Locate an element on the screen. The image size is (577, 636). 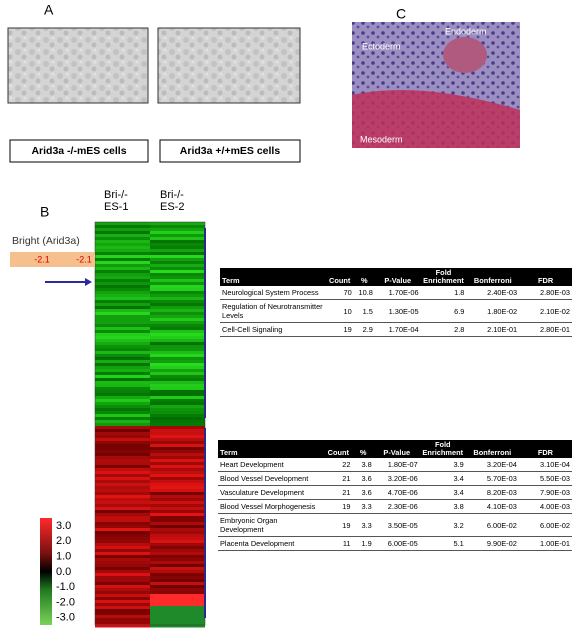
table-cell: 1.80E-07 is located at coordinates (396, 465).